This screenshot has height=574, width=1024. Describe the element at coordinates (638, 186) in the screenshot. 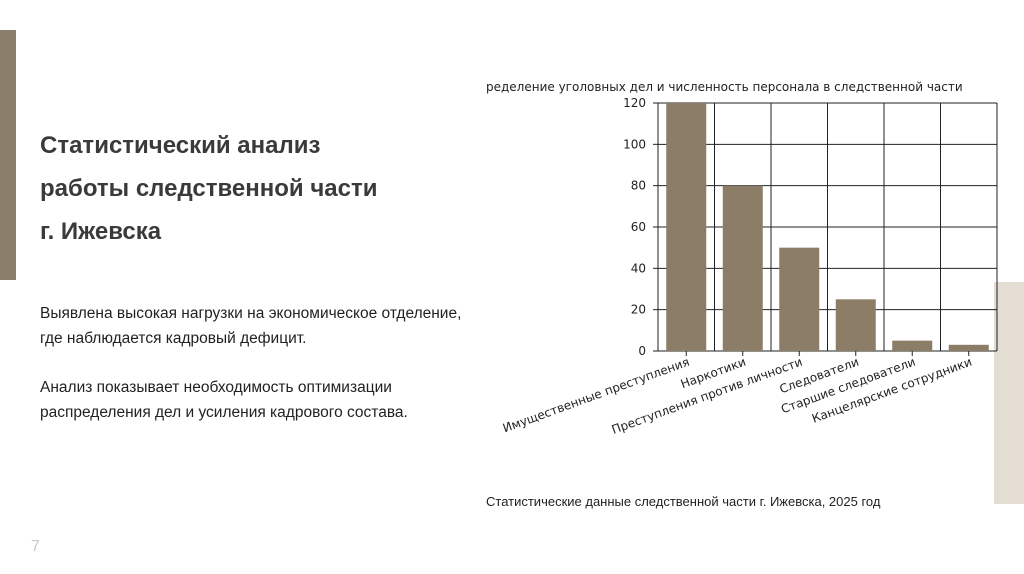

I see `y-tick-label: 80` at that location.